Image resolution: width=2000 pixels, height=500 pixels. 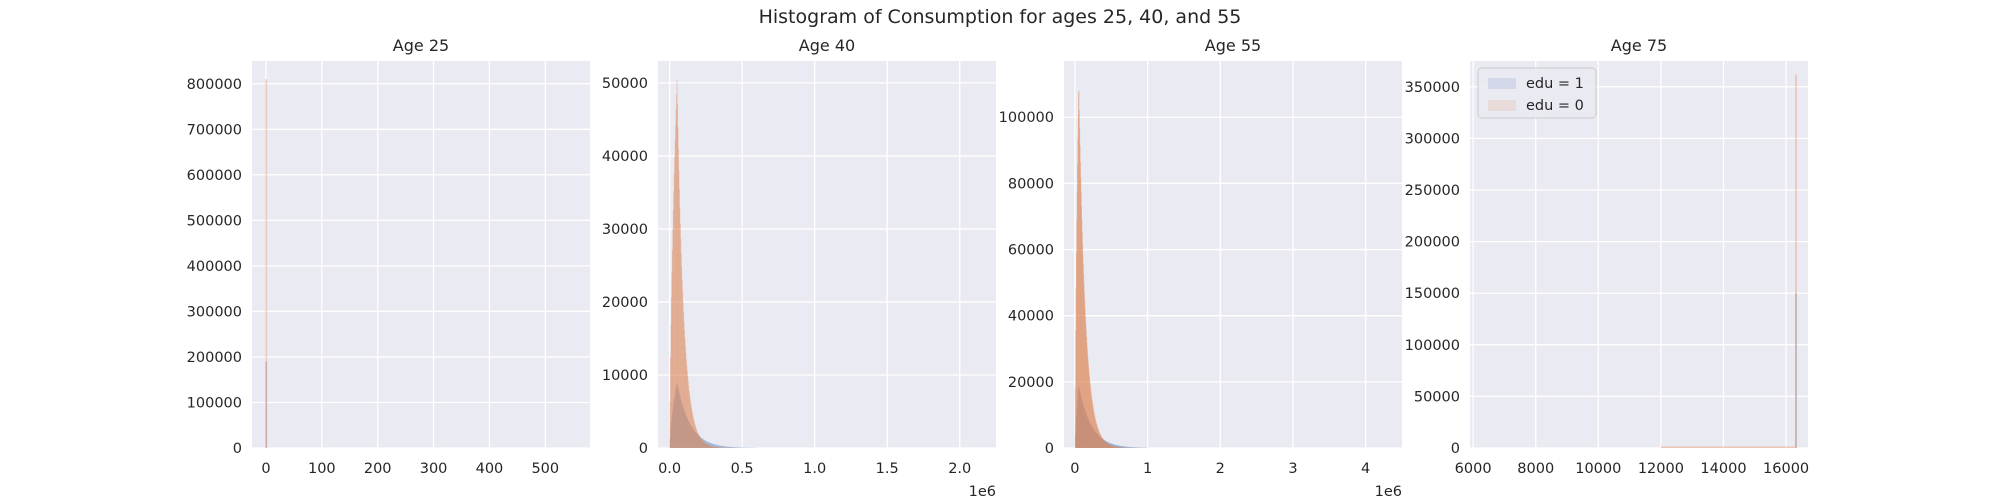 What do you see at coordinates (265, 469) in the screenshot?
I see `x-tick-label: 0` at bounding box center [265, 469].